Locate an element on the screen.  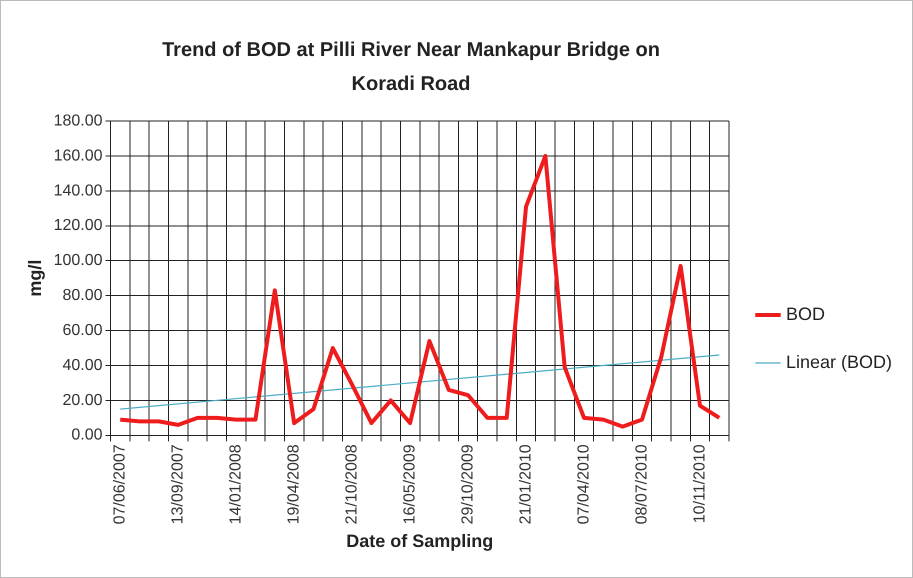
x-tick-label: 10/11/2010 is located at coordinates (699, 484).